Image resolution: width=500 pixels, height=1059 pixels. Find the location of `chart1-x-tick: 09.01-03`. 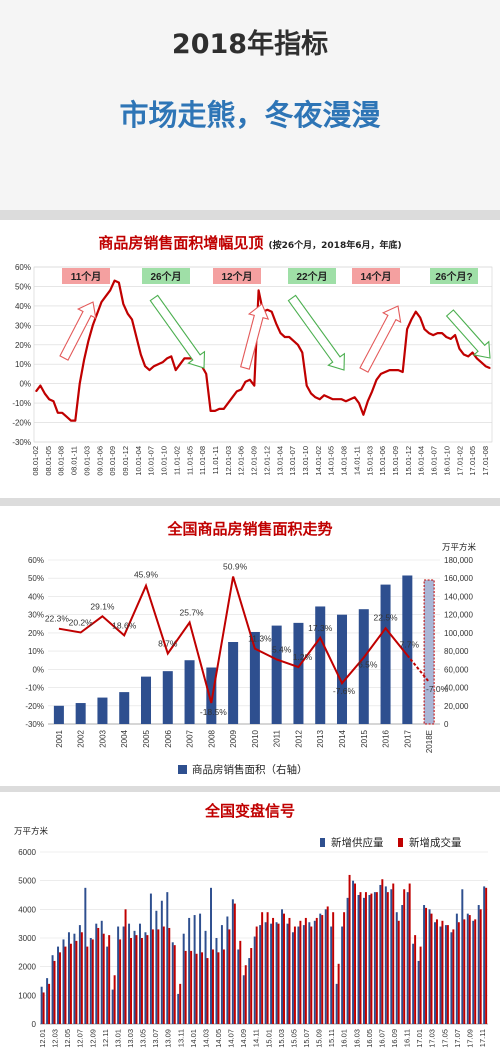

chart1-x-tick: 09.01-03 is located at coordinates (86, 461).